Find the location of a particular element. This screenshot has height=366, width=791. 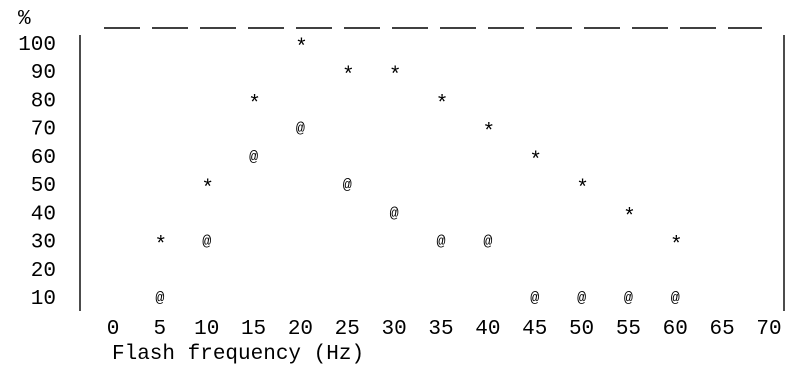

y-tick-label: 10 is located at coordinates (43, 299).